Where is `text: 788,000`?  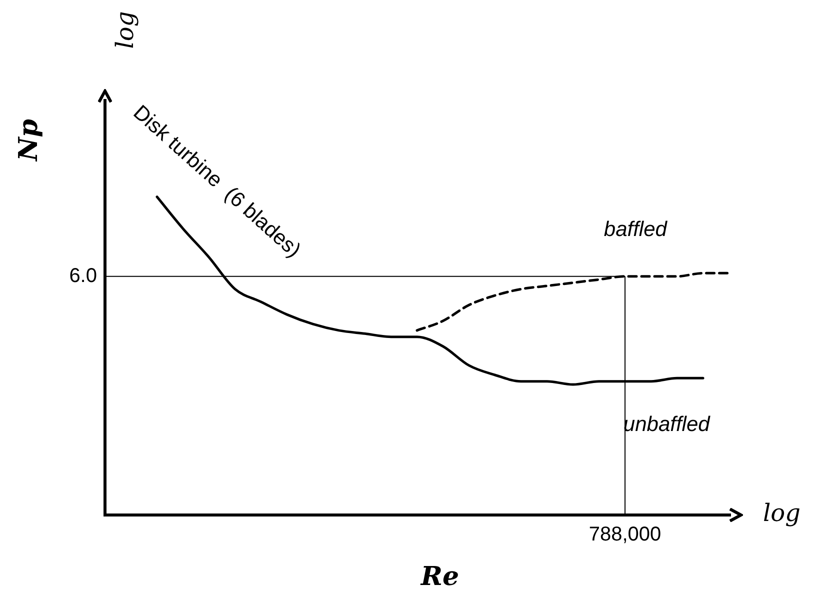
text: 788,000 is located at coordinates (625, 535).